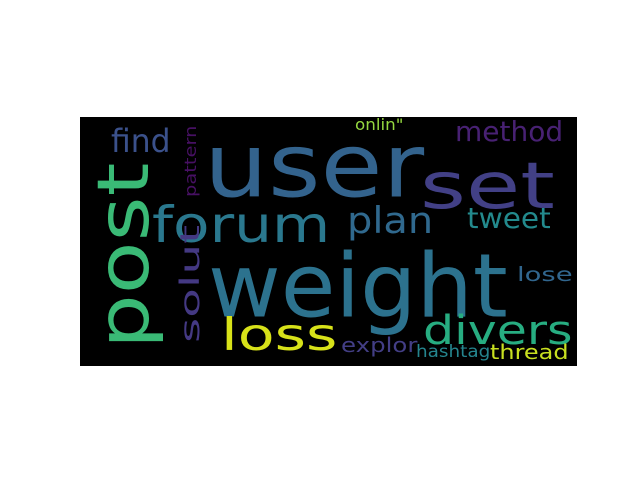  What do you see at coordinates (379, 125) in the screenshot?
I see `word-onlin: onlin"` at bounding box center [379, 125].